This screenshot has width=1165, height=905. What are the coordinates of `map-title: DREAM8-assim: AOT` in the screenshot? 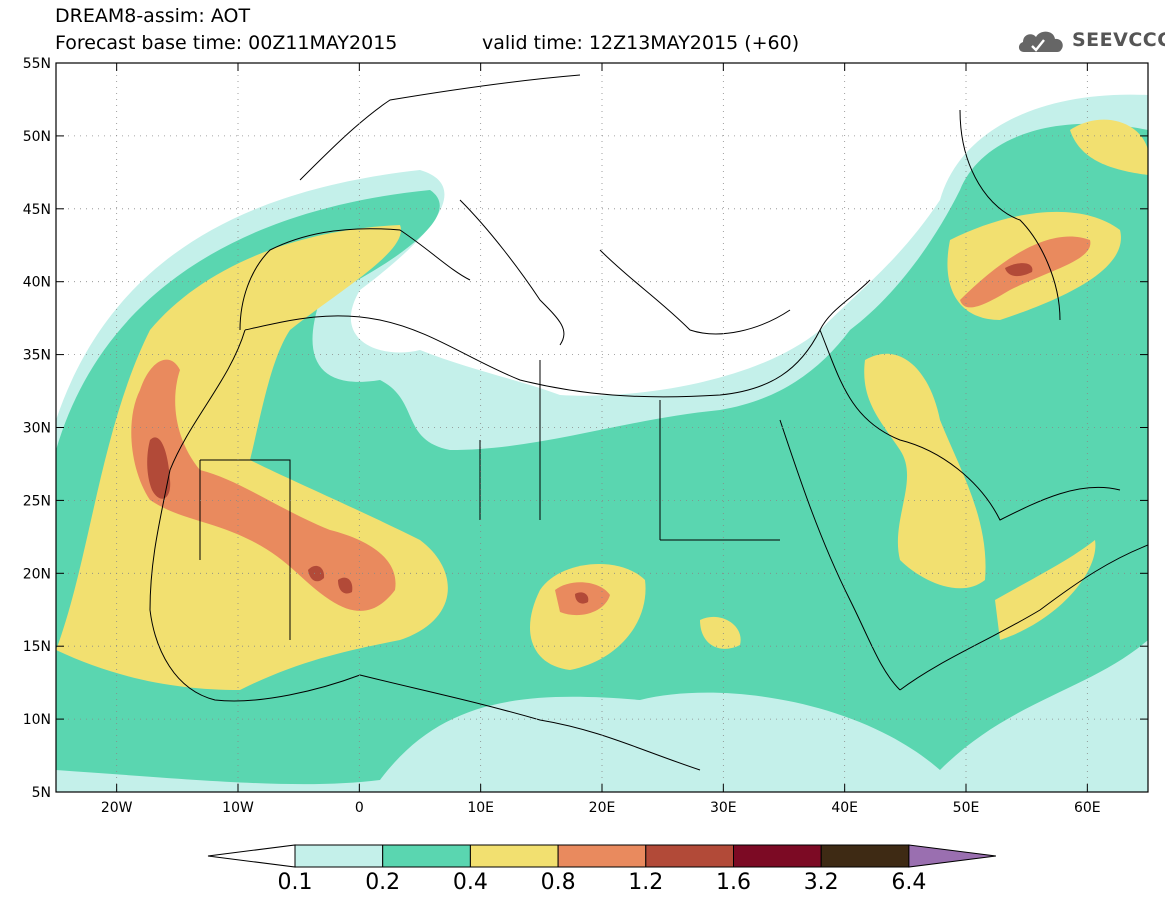 It's located at (153, 16).